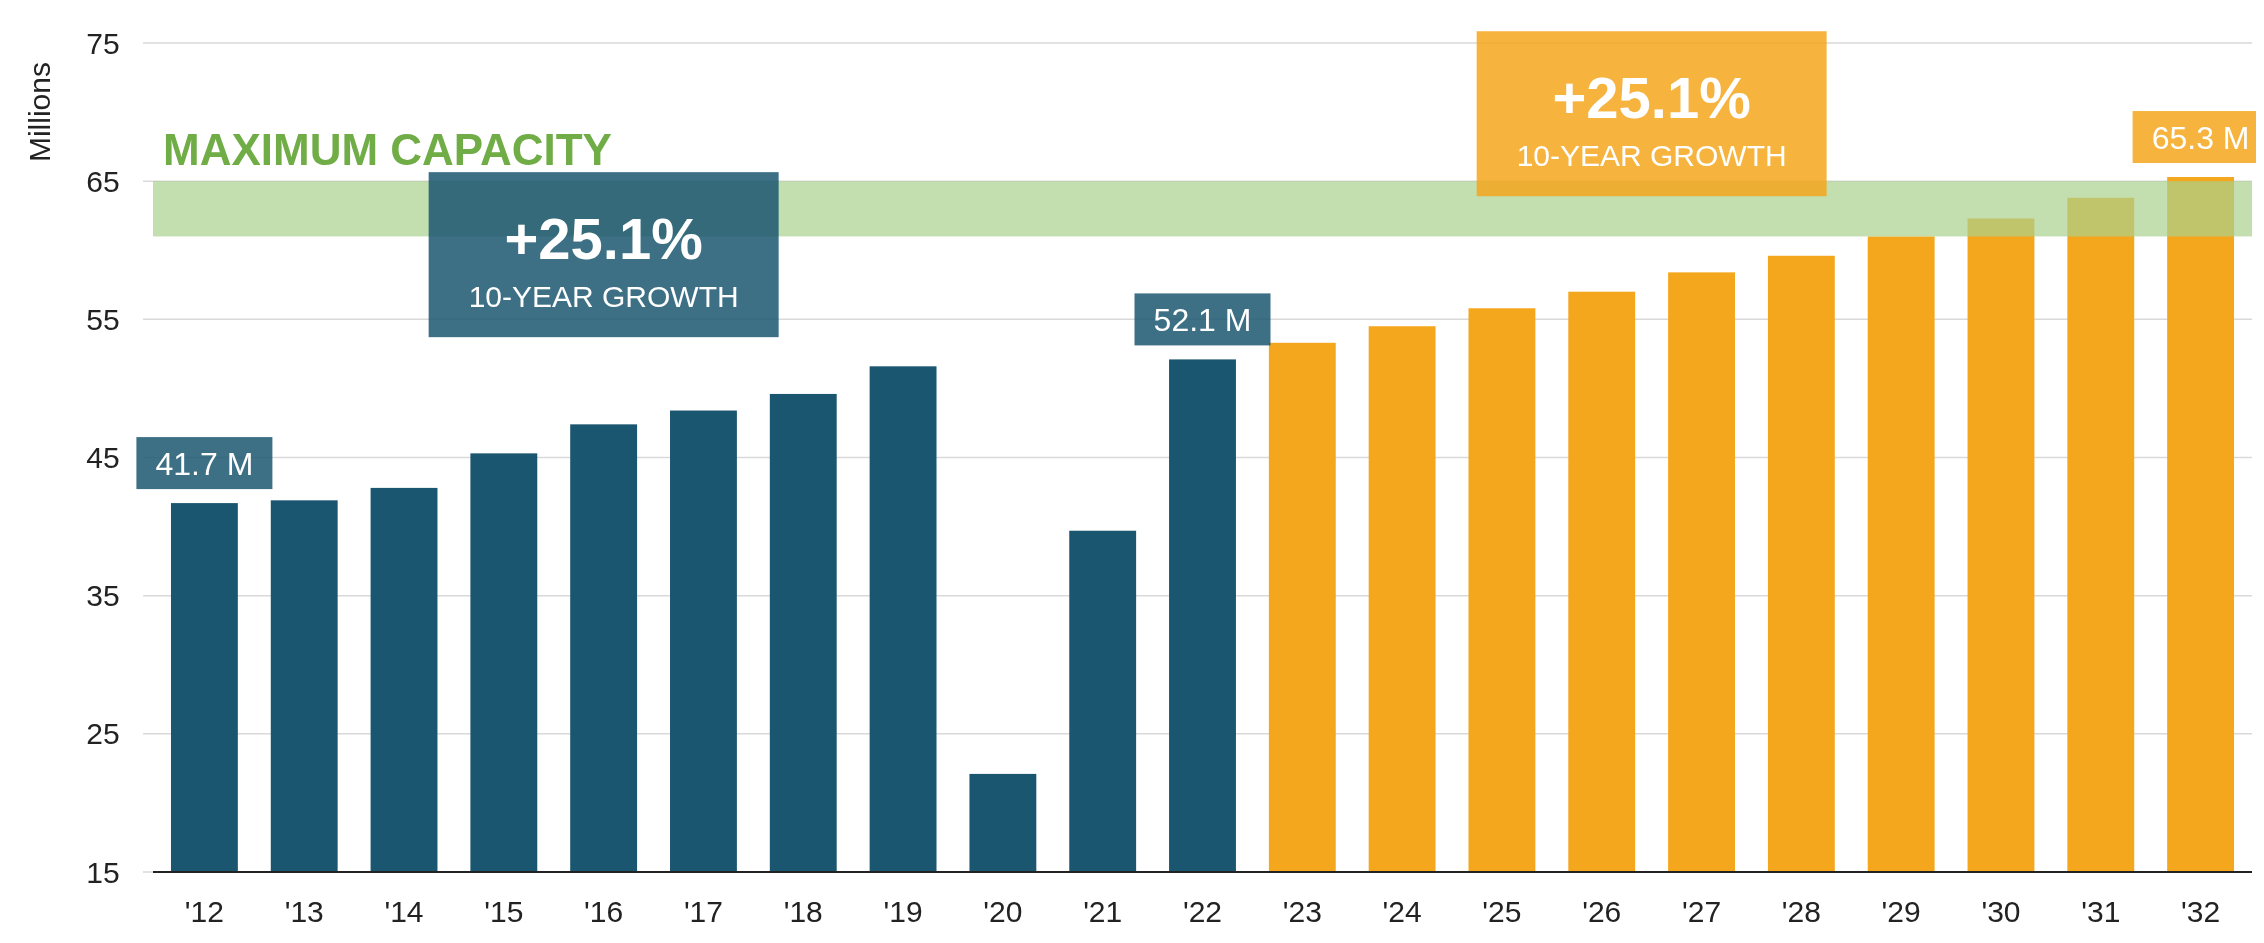 This screenshot has width=2264, height=943. I want to click on y-tick-label: 75, so click(103, 43).